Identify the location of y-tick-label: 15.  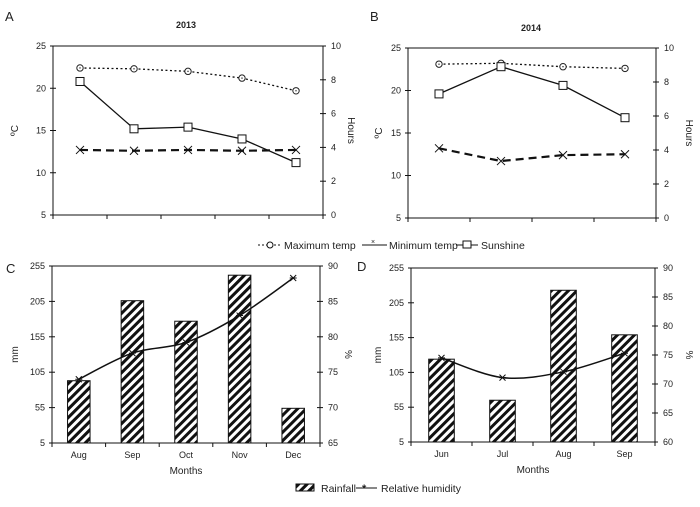
(41, 131).